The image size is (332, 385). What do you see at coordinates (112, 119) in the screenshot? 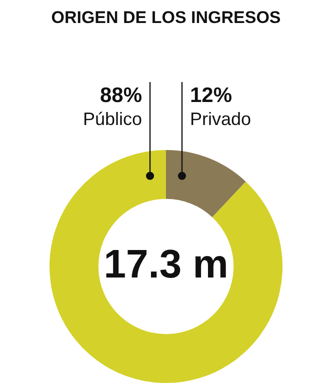
I see `slice-label: Público` at bounding box center [112, 119].